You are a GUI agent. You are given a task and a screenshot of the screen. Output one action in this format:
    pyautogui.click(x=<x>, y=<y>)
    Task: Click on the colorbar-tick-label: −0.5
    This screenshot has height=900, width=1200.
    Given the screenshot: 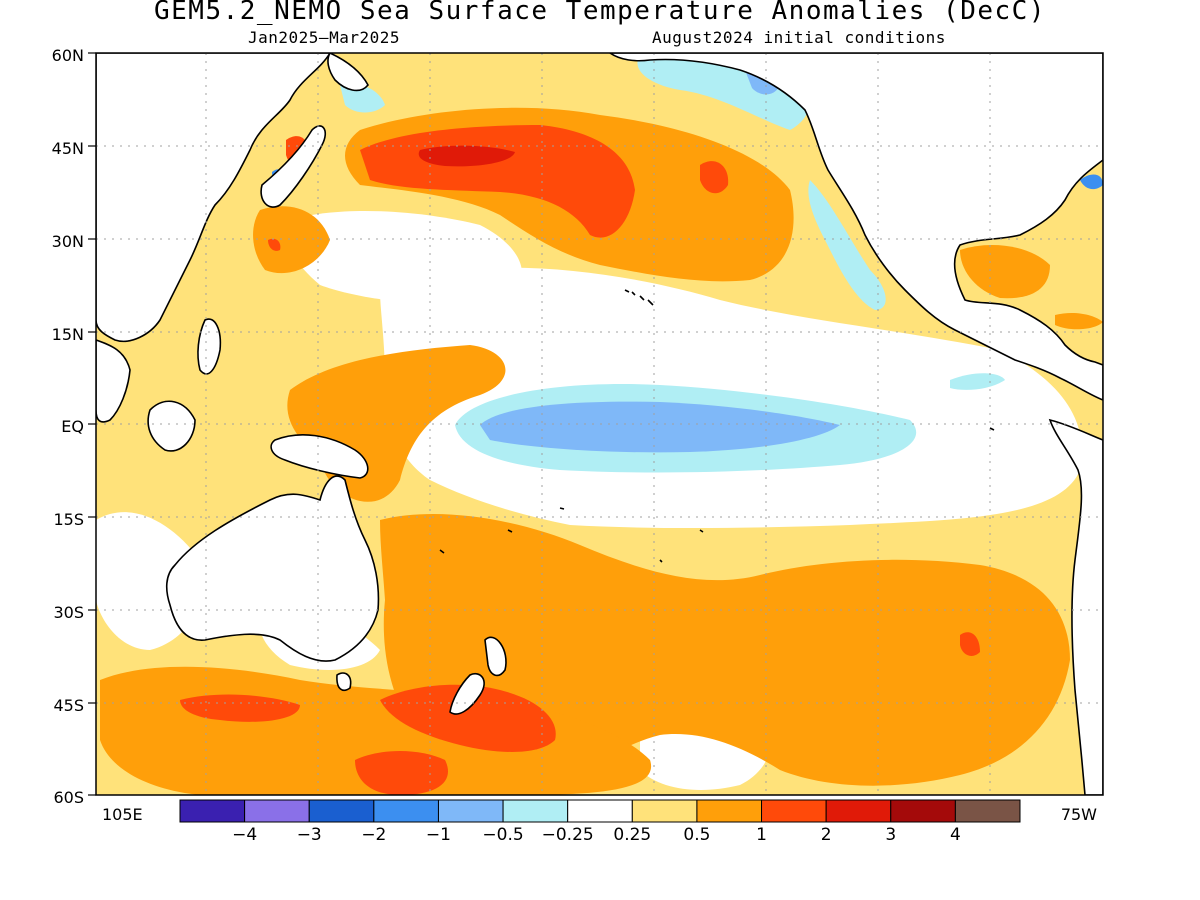 What is the action you would take?
    pyautogui.click(x=502, y=835)
    